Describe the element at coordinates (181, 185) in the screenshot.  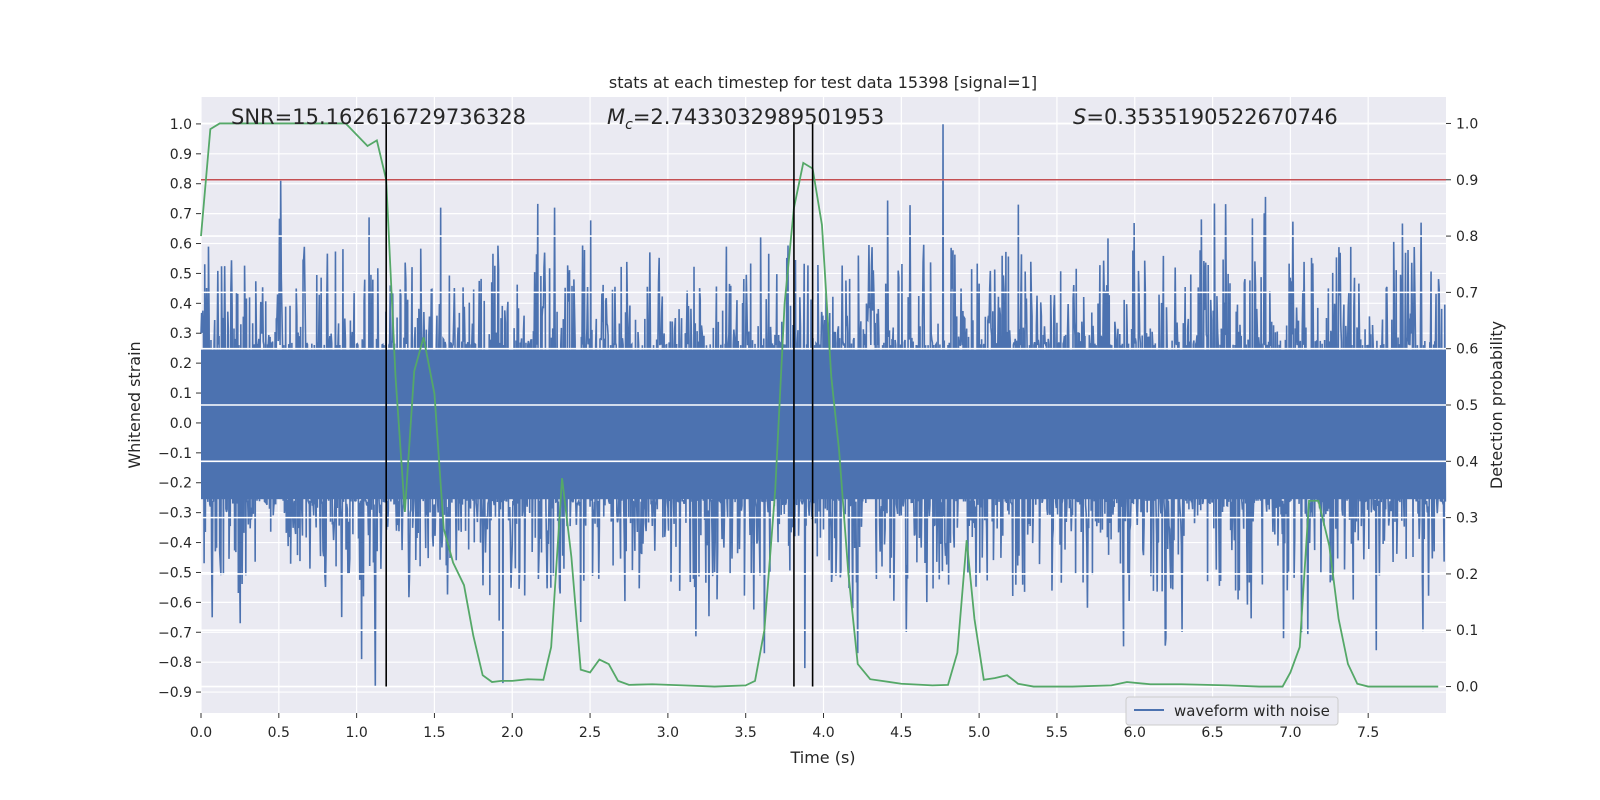
I see `y-tick-label: 0.8` at that location.